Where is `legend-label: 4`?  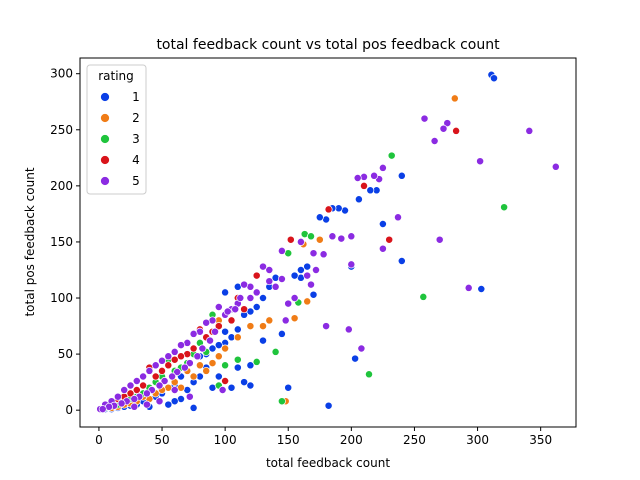
legend-label: 4 is located at coordinates (136, 160).